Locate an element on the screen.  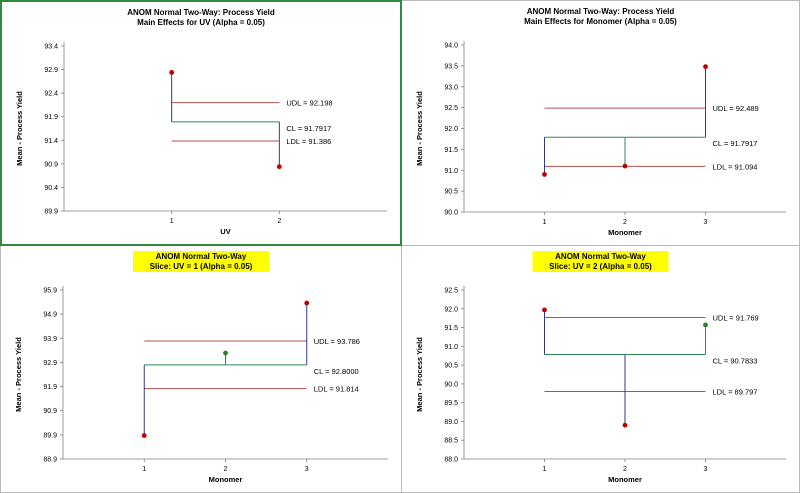
y-tick-label: 90.4 is located at coordinates (51, 188).